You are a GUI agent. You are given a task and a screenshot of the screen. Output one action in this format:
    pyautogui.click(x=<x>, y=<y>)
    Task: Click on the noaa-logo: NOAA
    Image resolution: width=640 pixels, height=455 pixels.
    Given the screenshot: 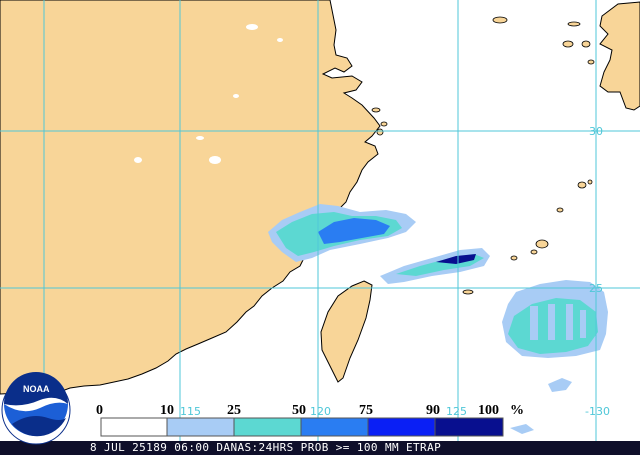 What is the action you would take?
    pyautogui.click(x=36, y=408)
    